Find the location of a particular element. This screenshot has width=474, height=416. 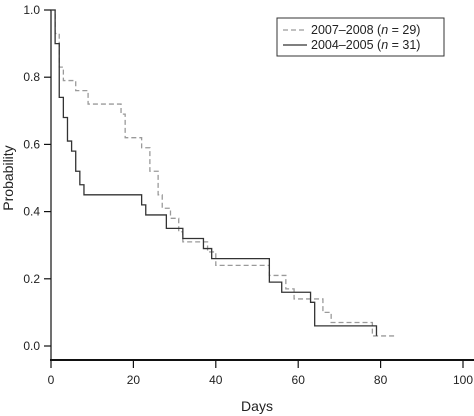

x-tick-label: 60 is located at coordinates (299, 380).